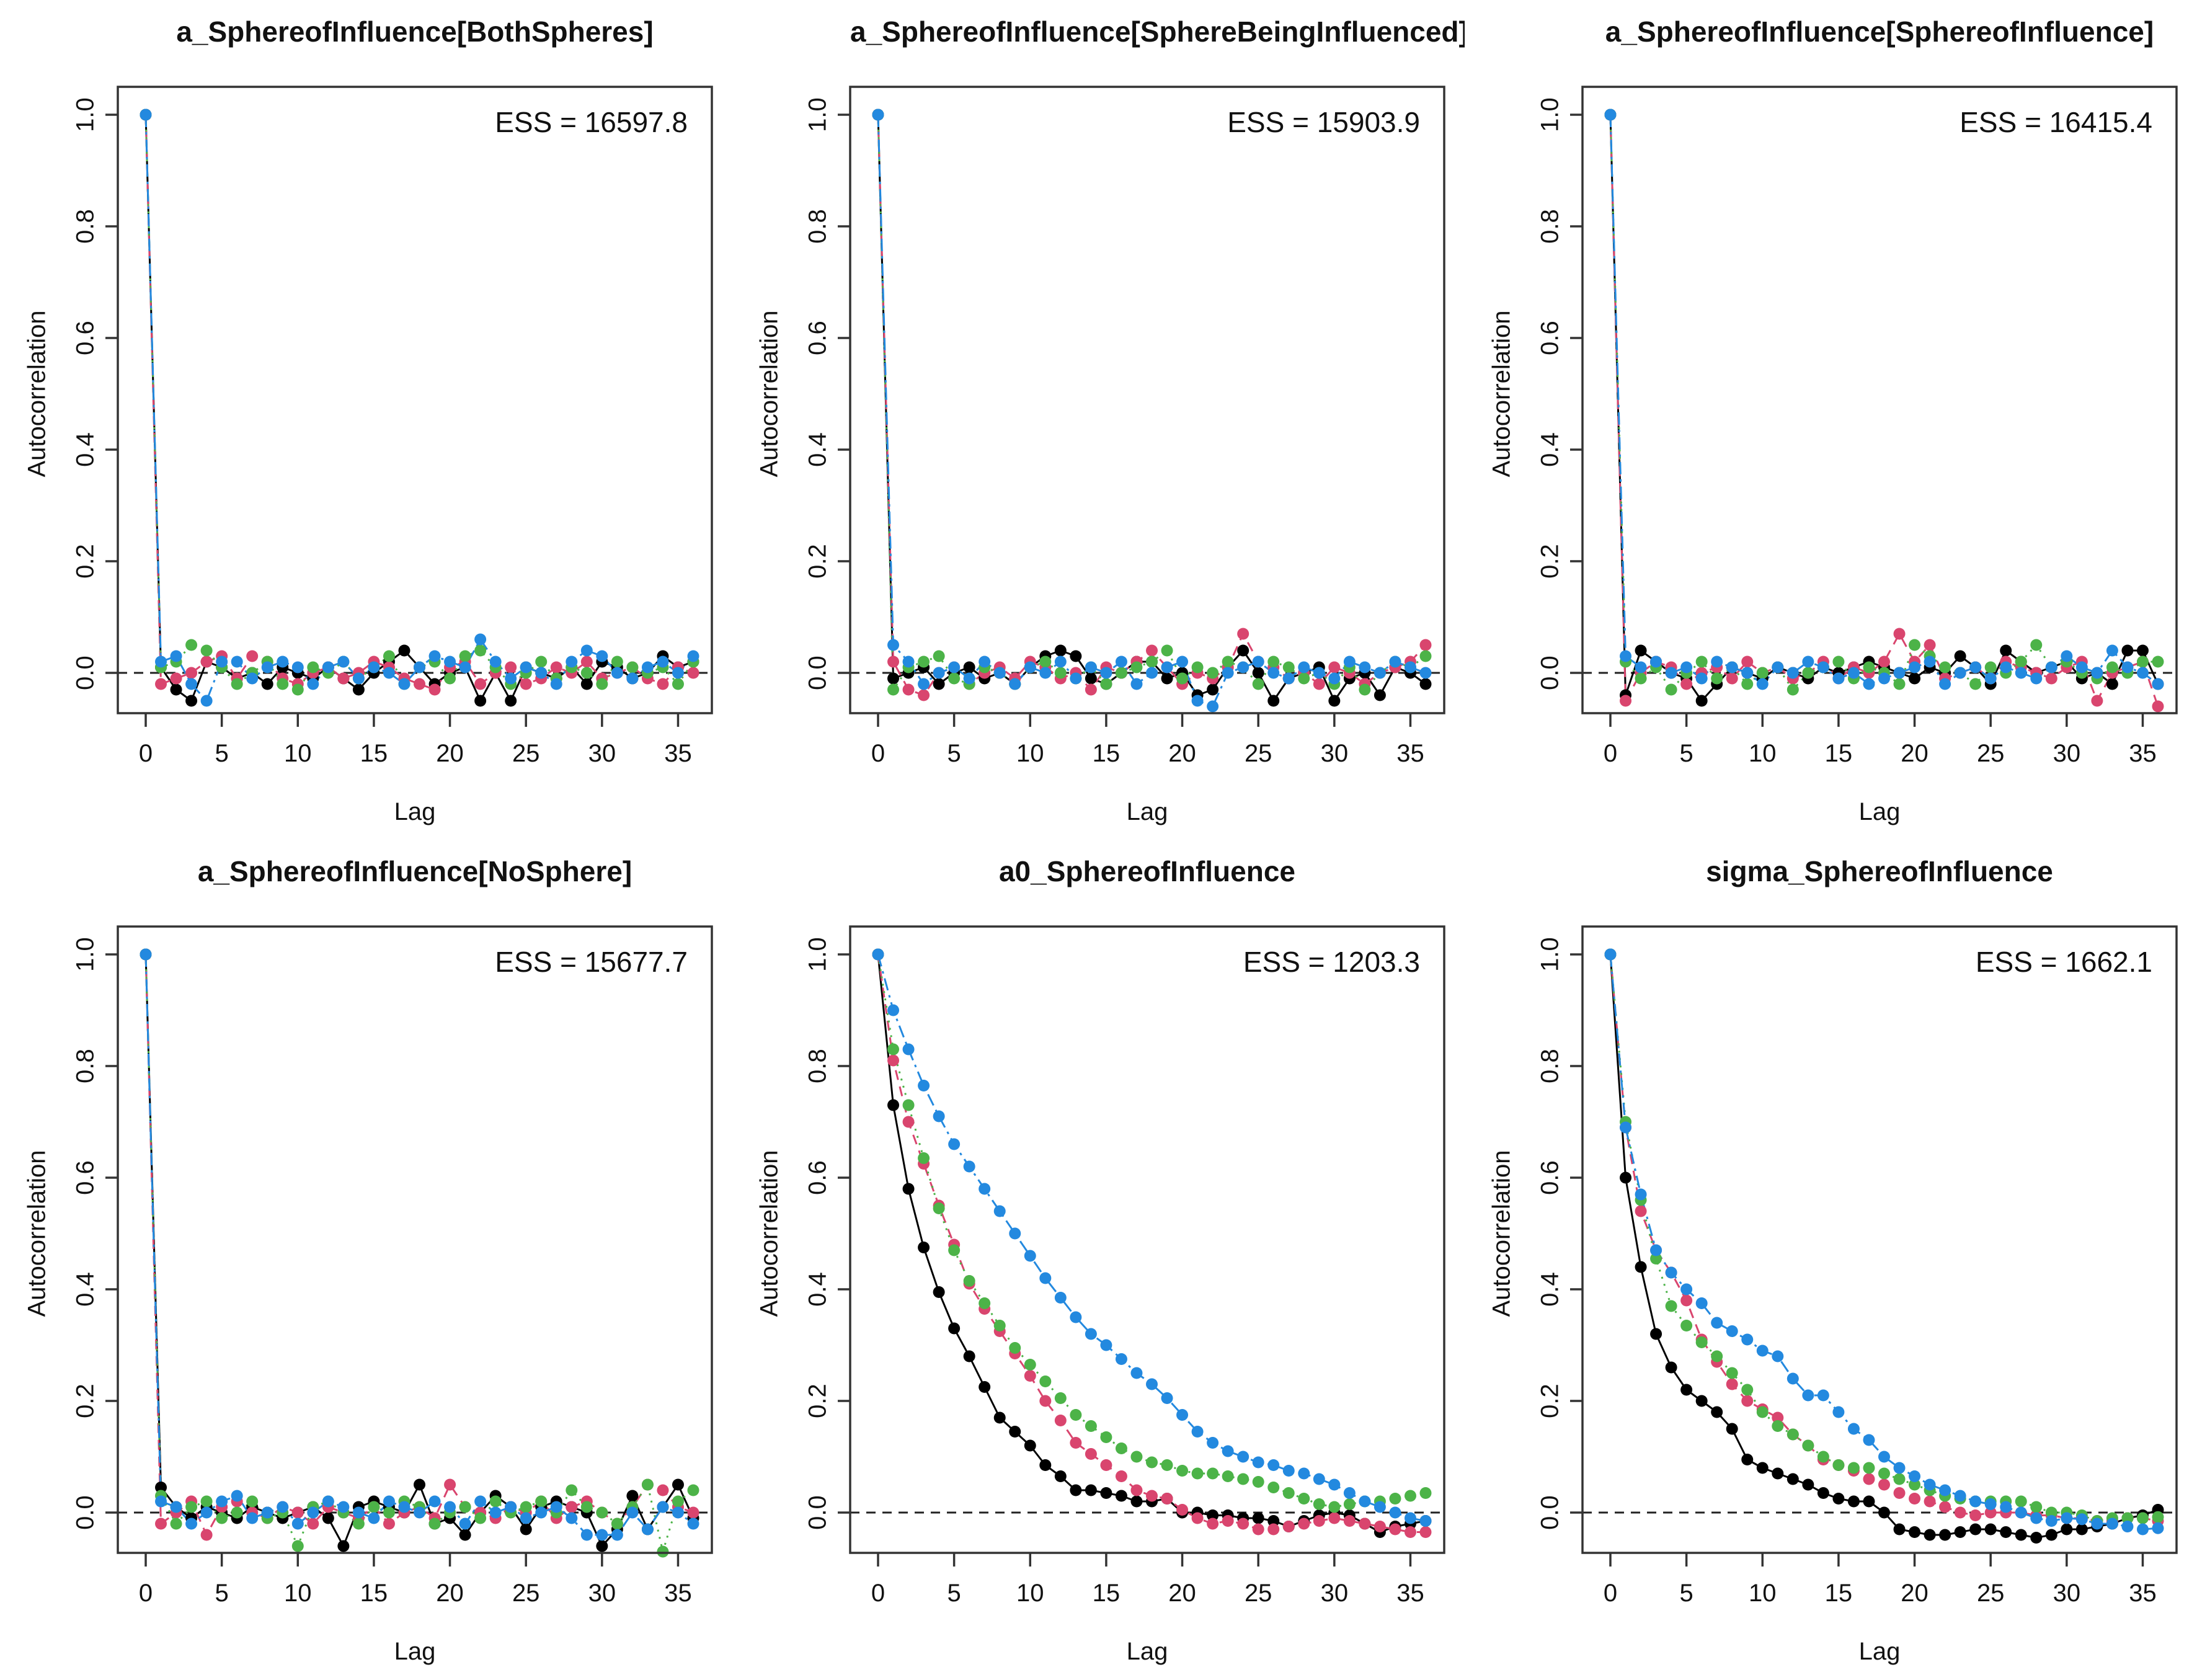 This screenshot has height=1680, width=2197. Describe the element at coordinates (1879, 871) in the screenshot. I see `panel-title: sigma_SphereofInfluence` at that location.